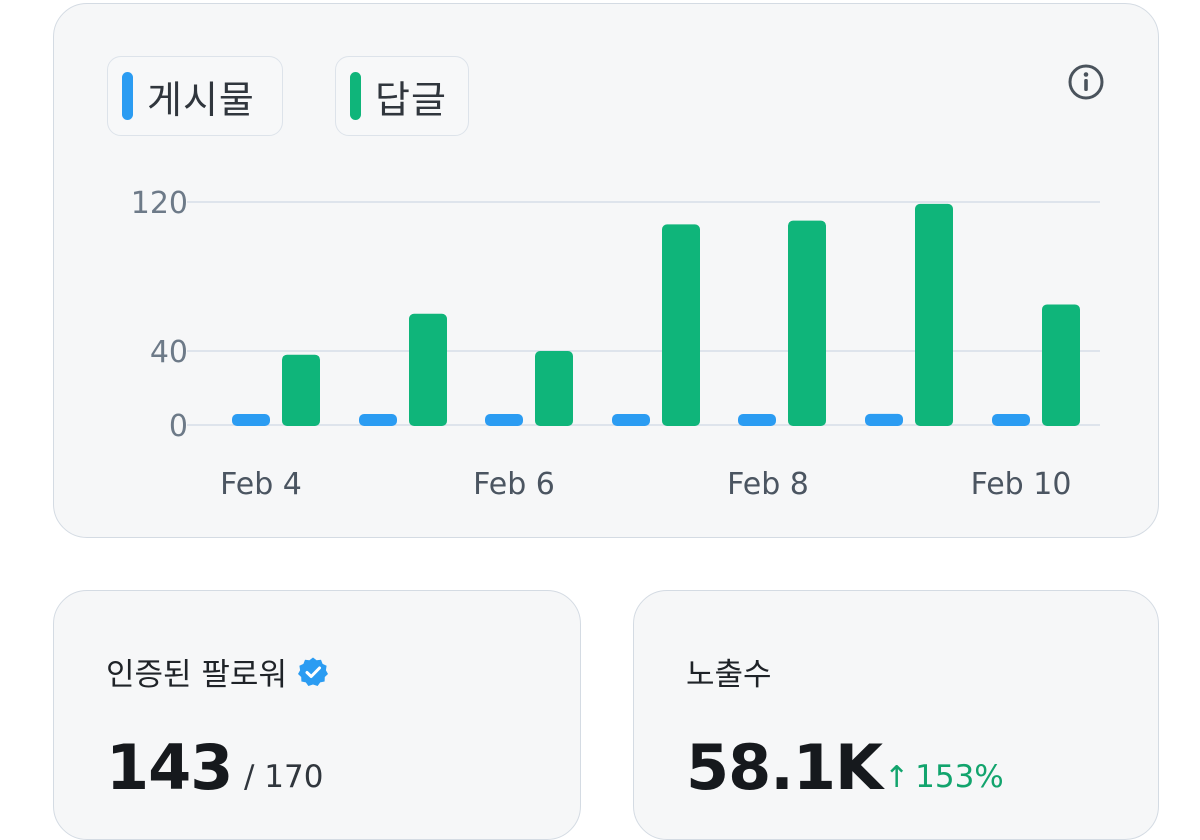 Image resolution: width=1200 pixels, height=840 pixels. What do you see at coordinates (1021, 484) in the screenshot?
I see `x-tick-label: Feb 10` at bounding box center [1021, 484].